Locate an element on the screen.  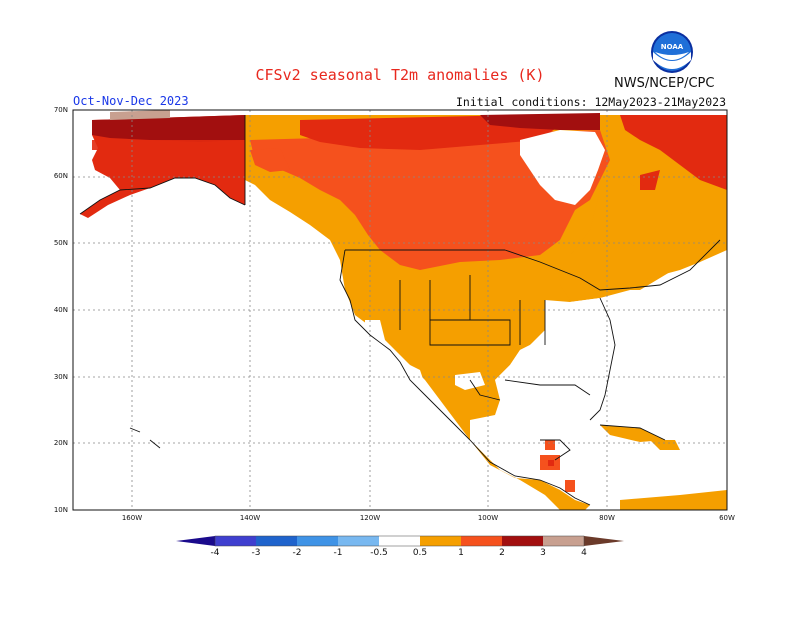
lat-label: 70N is located at coordinates (60, 110).